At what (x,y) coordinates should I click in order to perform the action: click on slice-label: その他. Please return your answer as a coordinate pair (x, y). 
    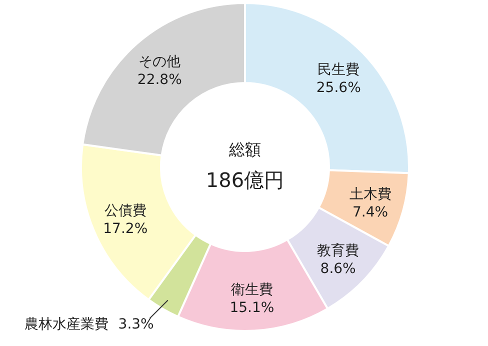
    Looking at the image, I should click on (159, 62).